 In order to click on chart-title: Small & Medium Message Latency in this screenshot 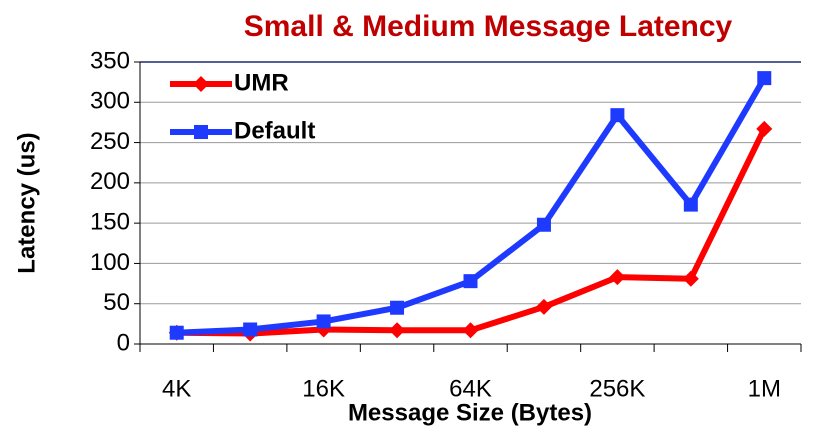, I will do `click(488, 26)`.